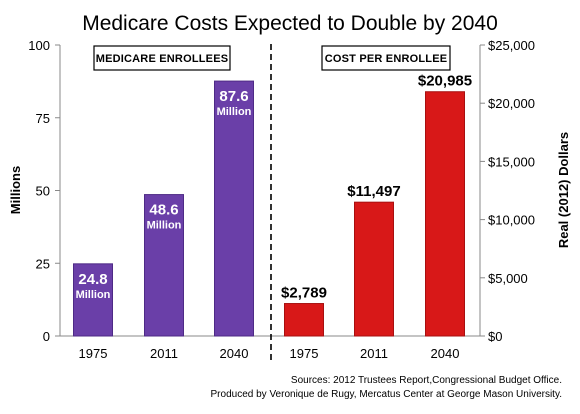  I want to click on cost-panel-label: COST PER ENROLLEE, so click(386, 59).